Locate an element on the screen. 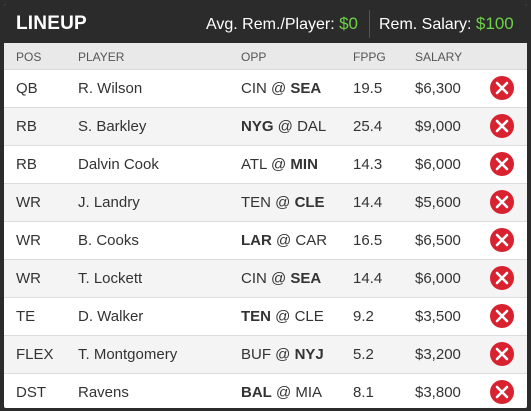 The height and width of the screenshot is (411, 531). player-salary: $3,800 is located at coordinates (438, 392).